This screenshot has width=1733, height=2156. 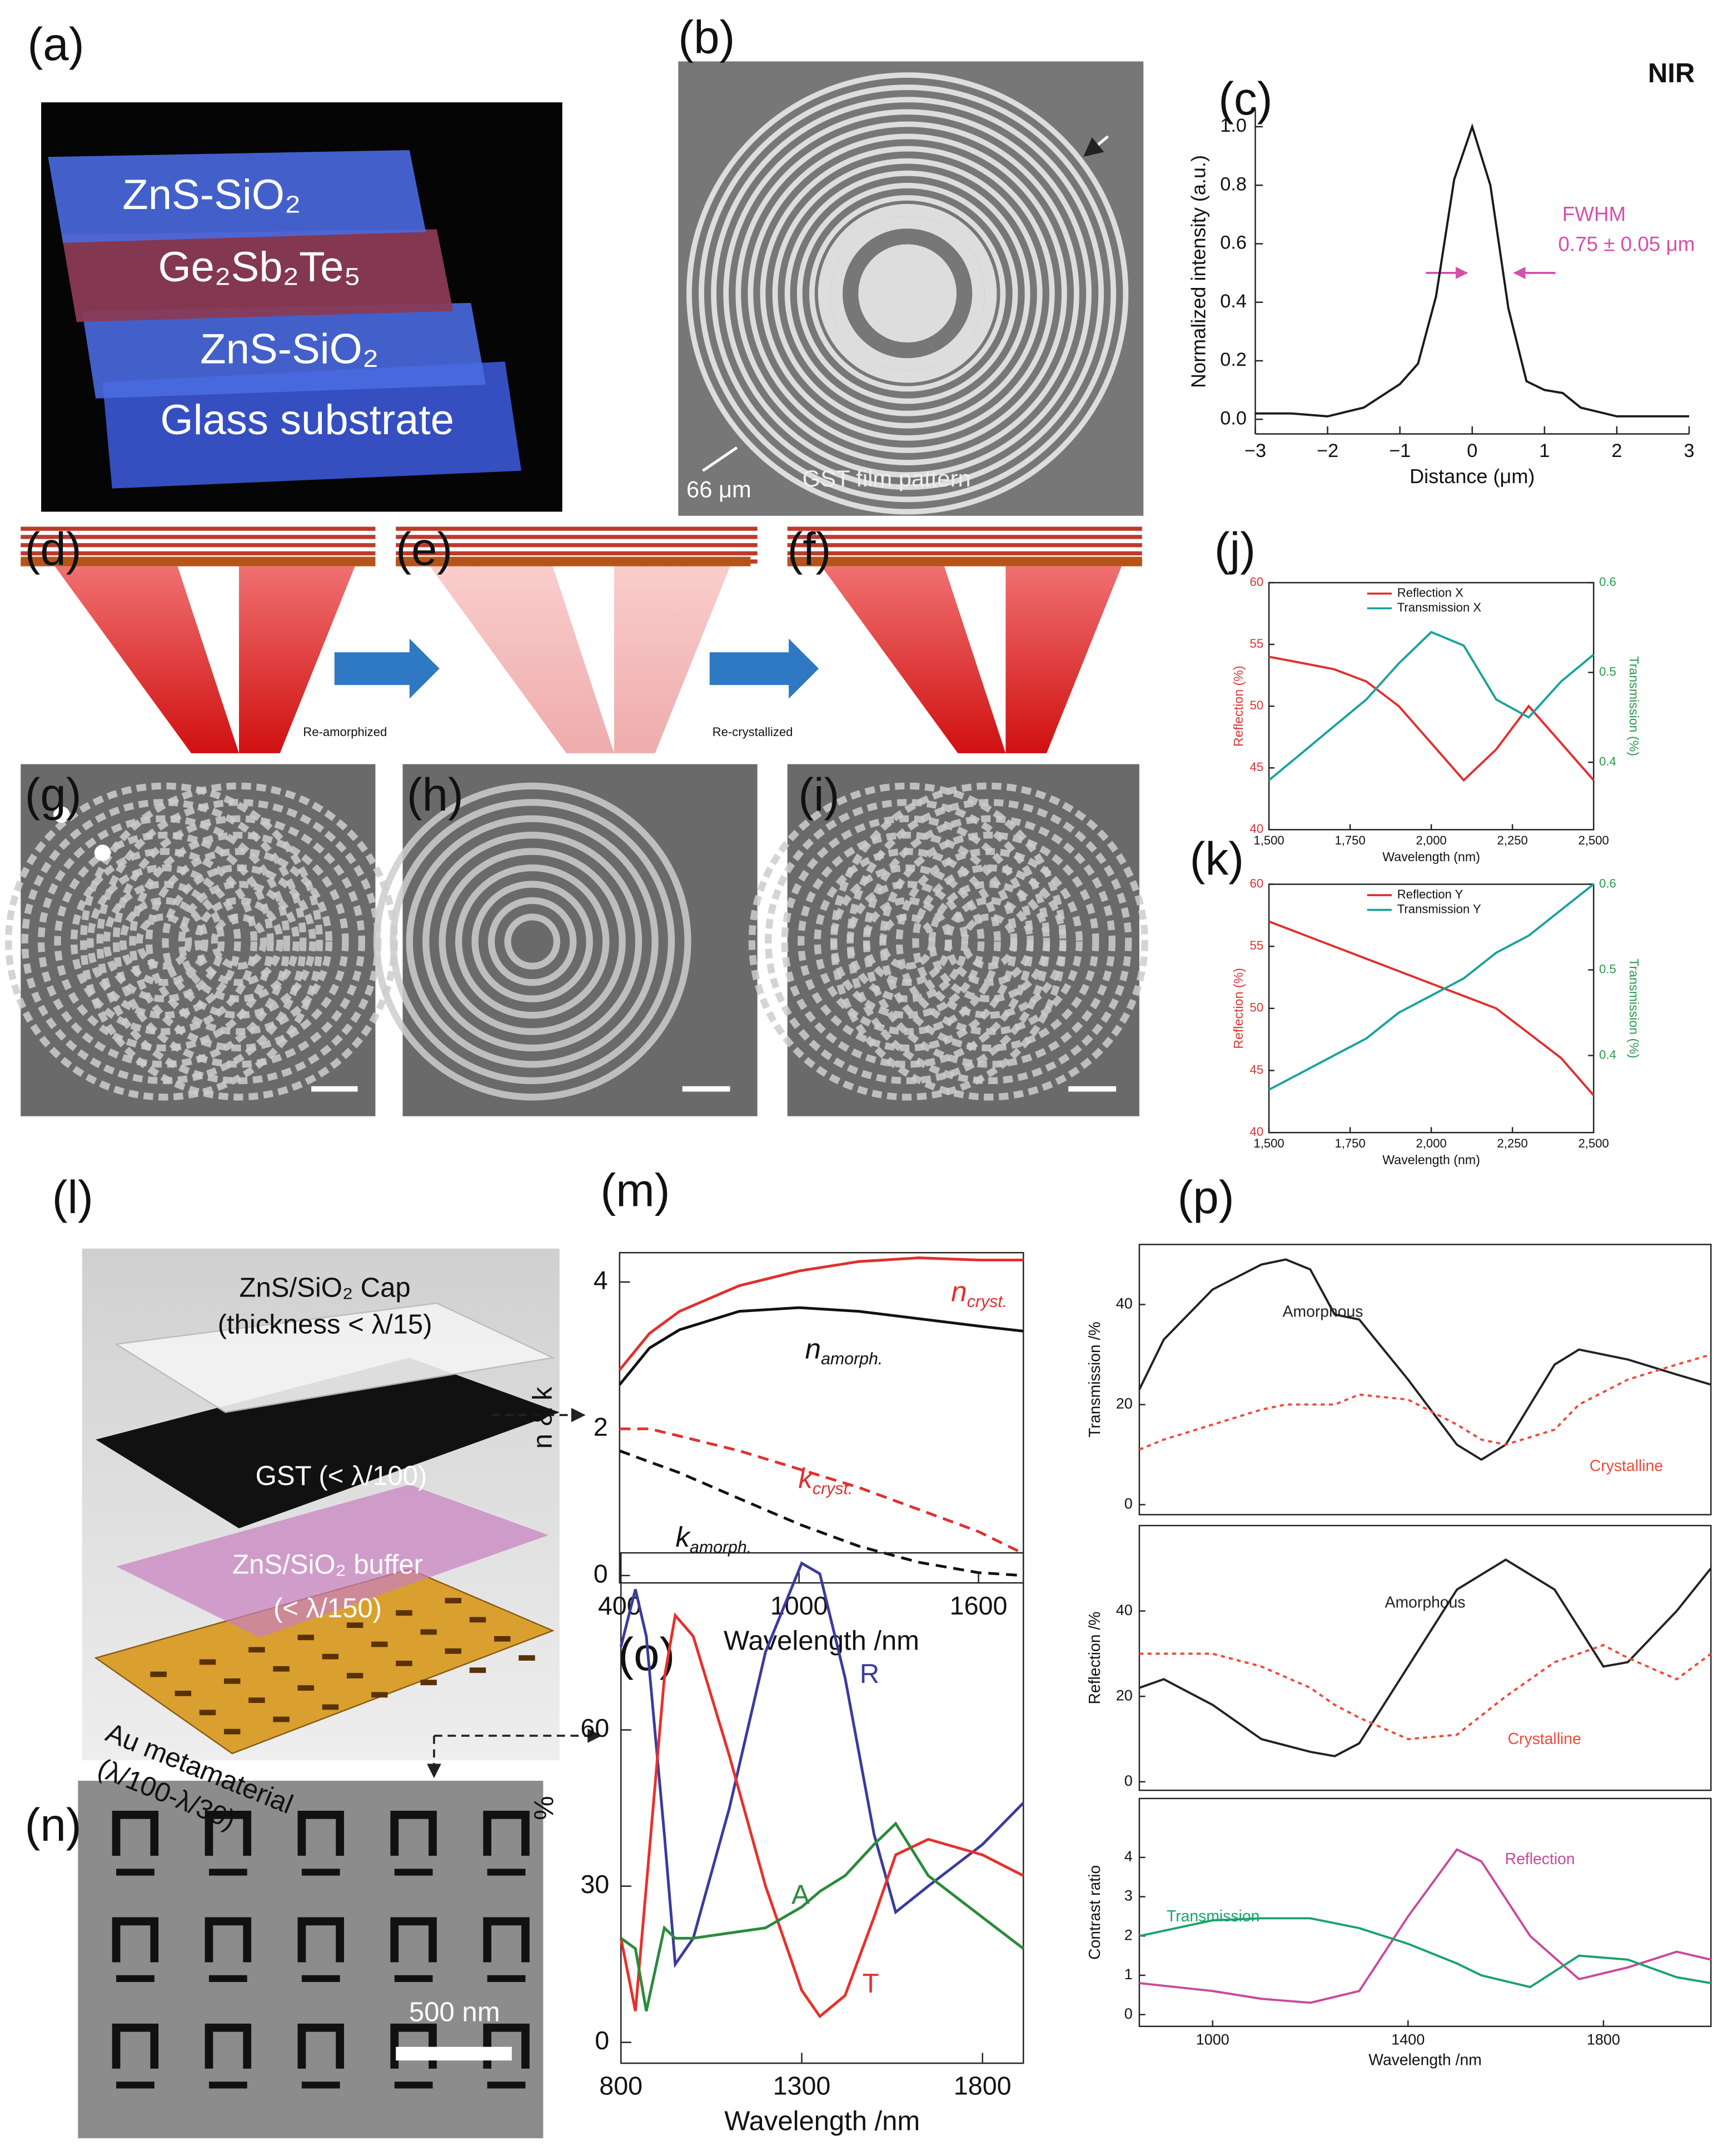 I want to click on panel-label: (m), so click(x=635, y=1190).